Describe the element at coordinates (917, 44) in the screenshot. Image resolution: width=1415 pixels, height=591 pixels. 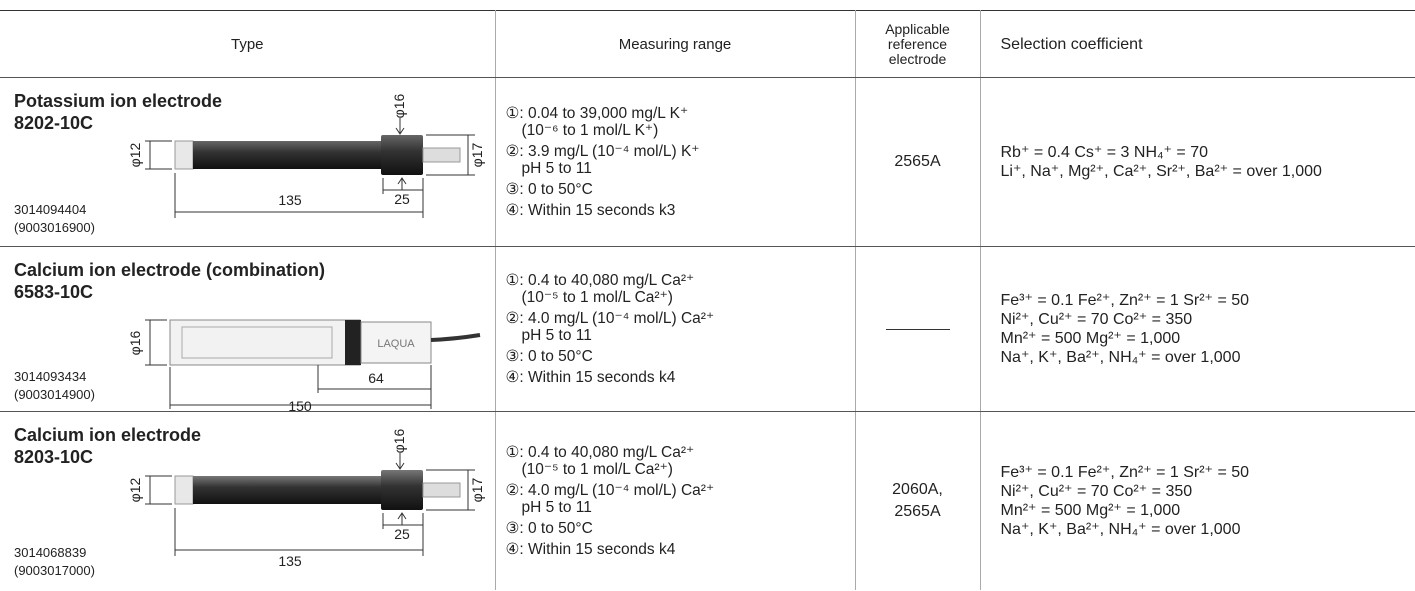
I see `header: Applicable reference electrode` at that location.